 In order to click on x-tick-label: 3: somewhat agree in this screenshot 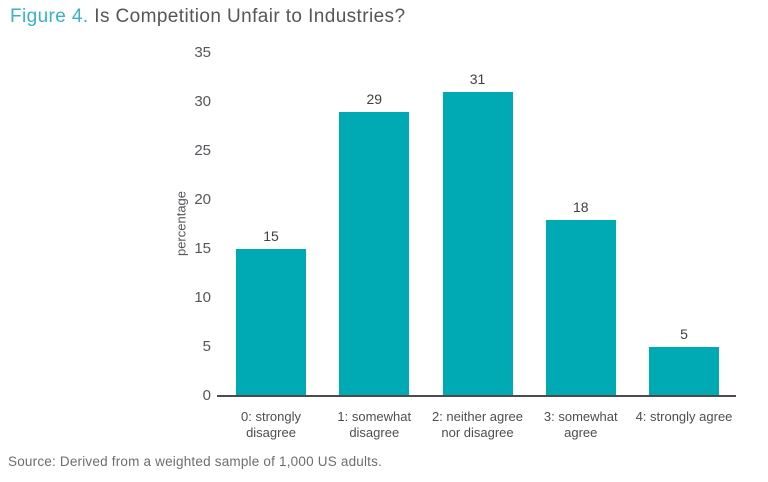, I will do `click(580, 424)`.